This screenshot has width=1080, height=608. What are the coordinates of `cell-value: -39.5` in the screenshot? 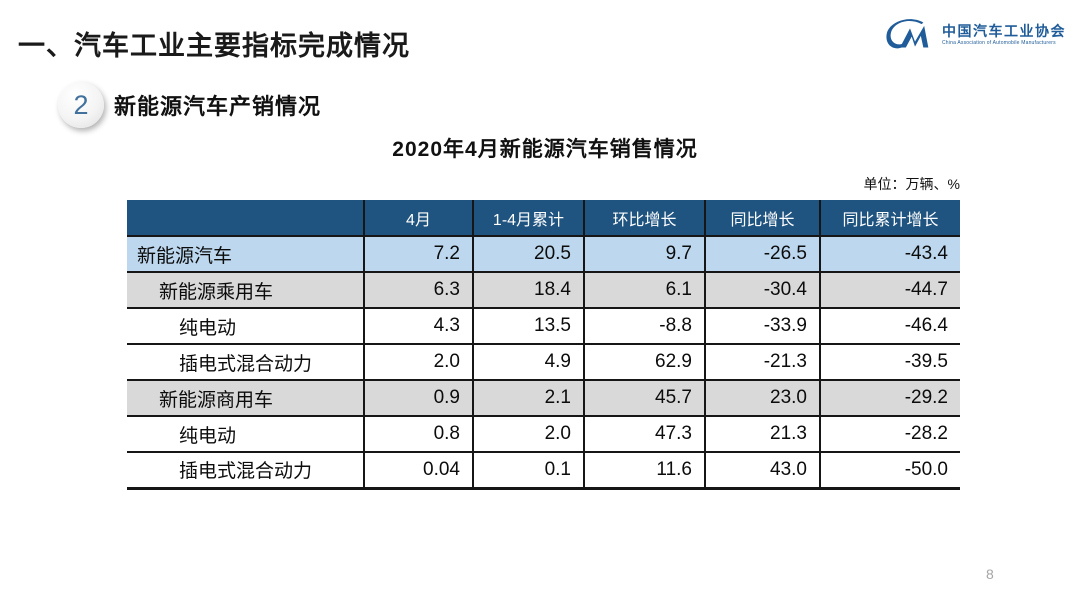 It's located at (889, 362).